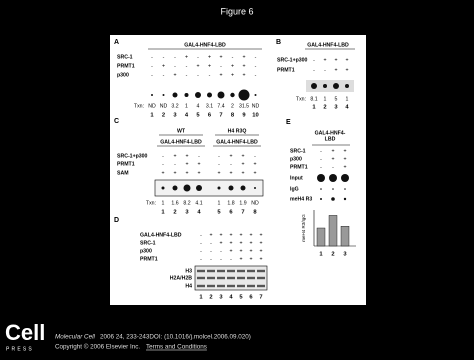  I want to click on row-label: SRC-1, so click(148, 243).